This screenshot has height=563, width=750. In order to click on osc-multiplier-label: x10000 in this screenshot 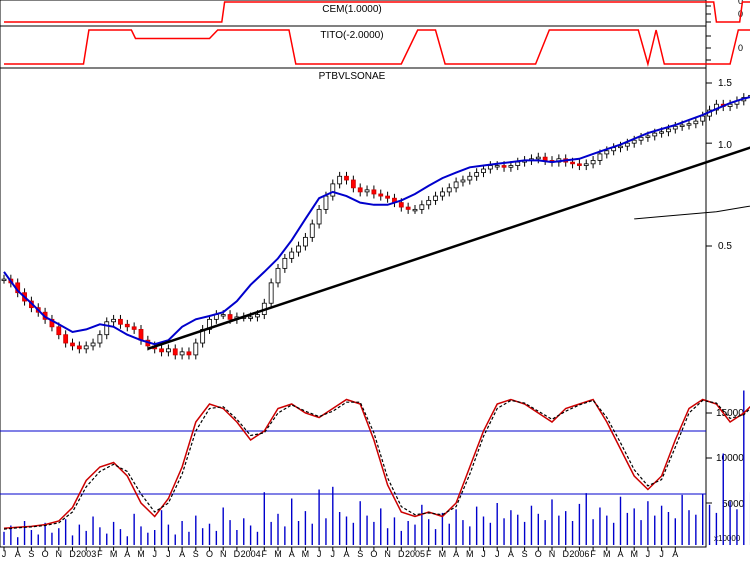, I will do `click(727, 538)`.